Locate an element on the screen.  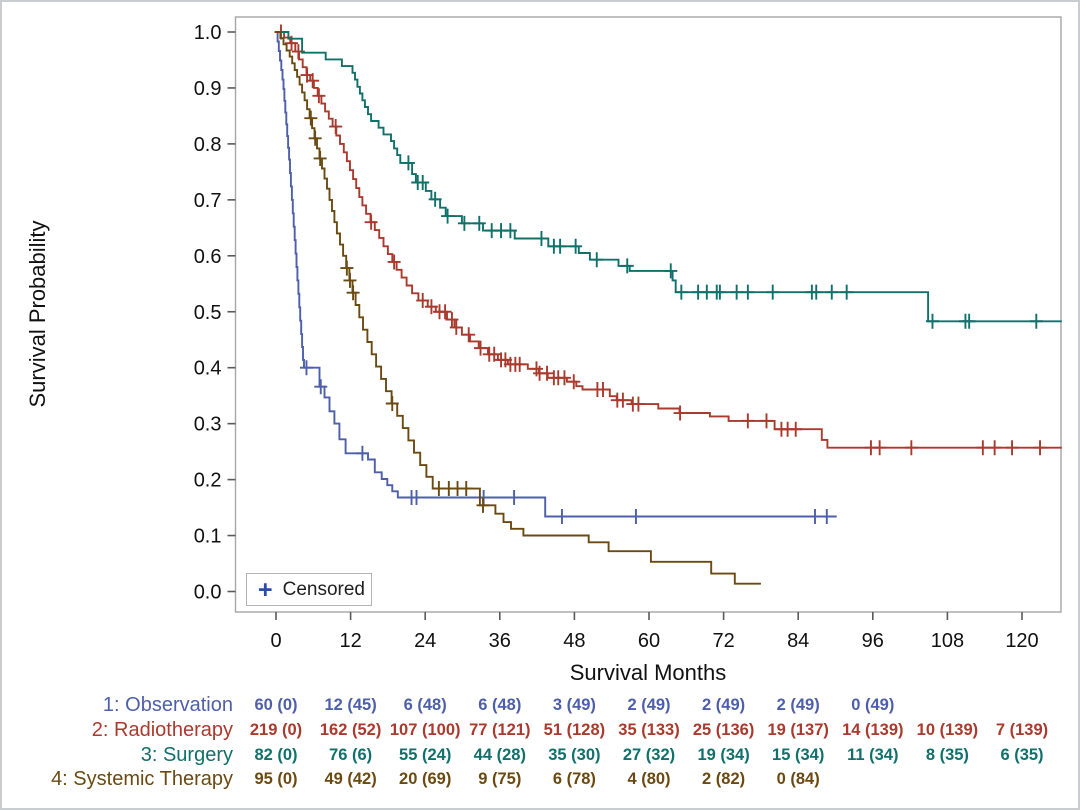
y-axis-tick-label: 1.0 is located at coordinates (208, 33).